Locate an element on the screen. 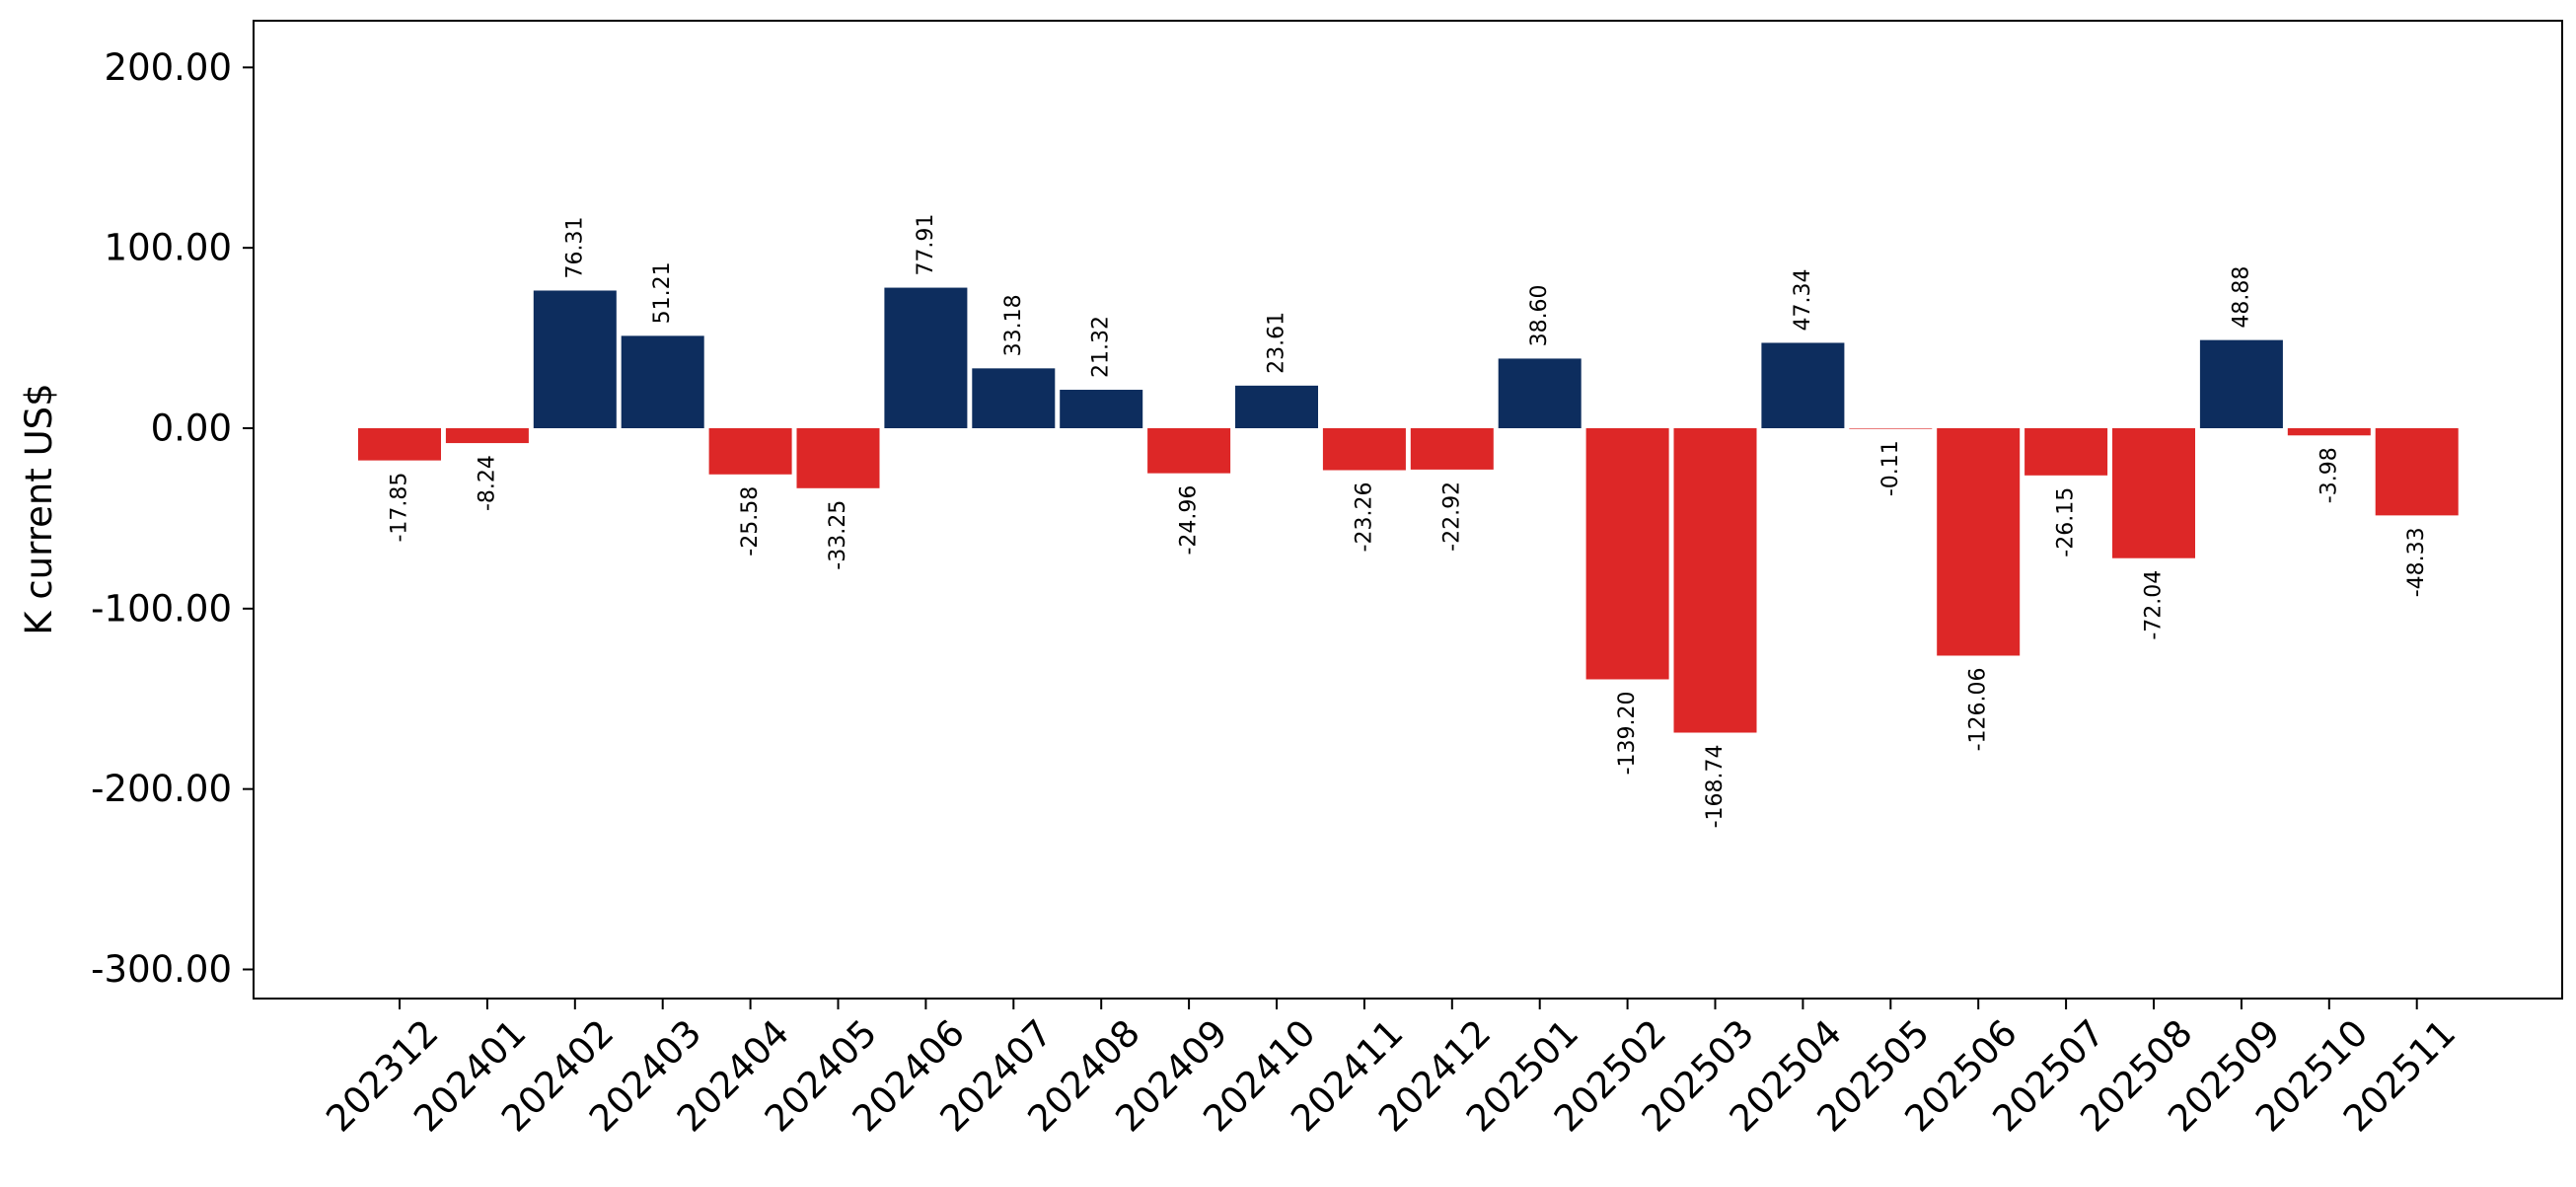 The width and height of the screenshot is (2576, 1187). data-label-202504: 47.34 is located at coordinates (1803, 299).